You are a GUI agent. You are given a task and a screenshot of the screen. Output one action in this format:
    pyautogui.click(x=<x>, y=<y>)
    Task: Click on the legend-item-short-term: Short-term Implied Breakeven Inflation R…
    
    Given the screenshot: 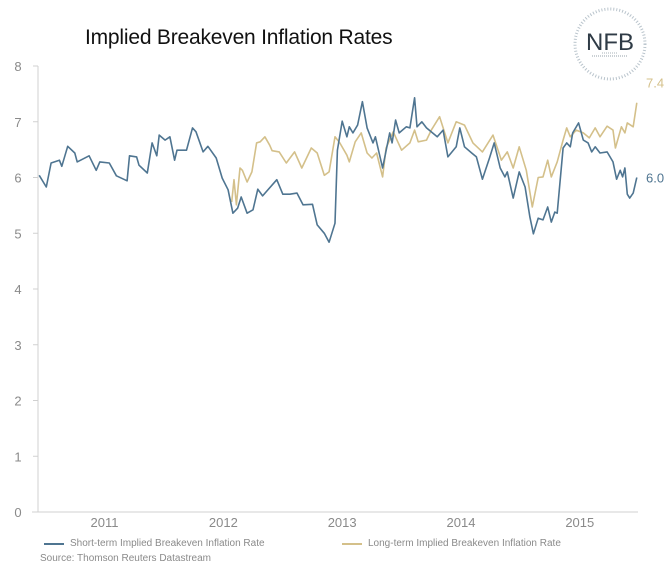 What is the action you would take?
    pyautogui.click(x=154, y=543)
    